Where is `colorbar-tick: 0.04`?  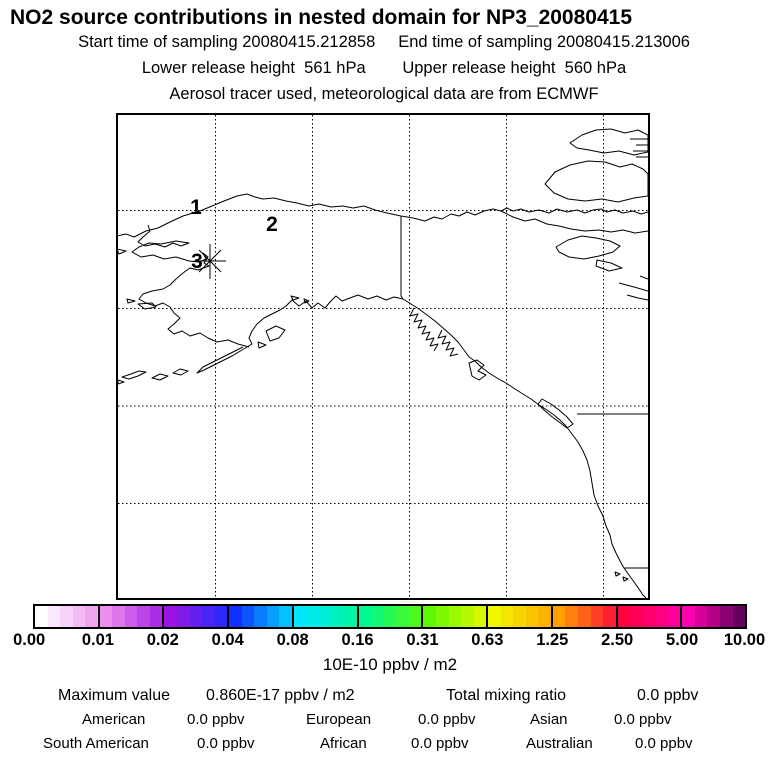 colorbar-tick: 0.04 is located at coordinates (227, 640).